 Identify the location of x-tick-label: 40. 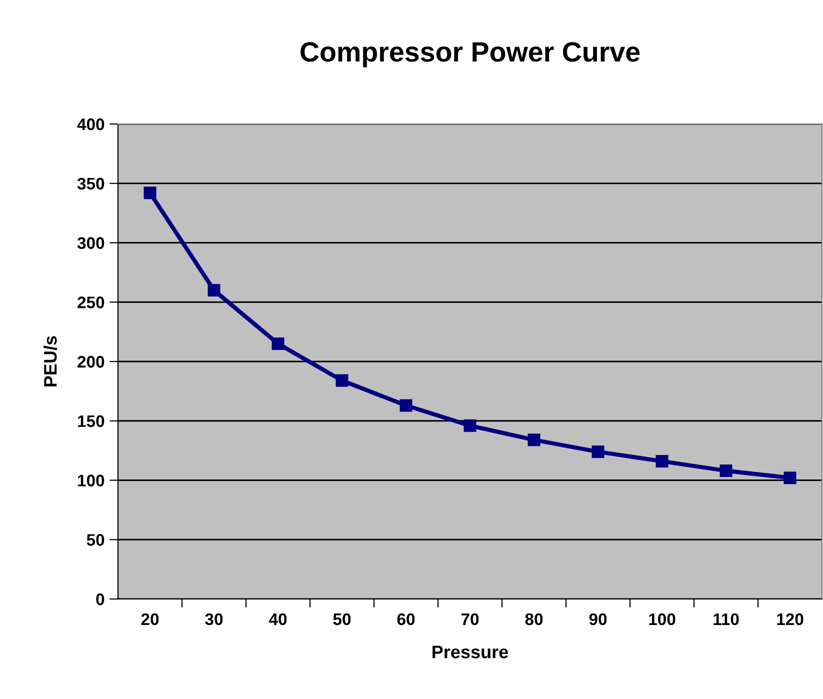
(277, 619).